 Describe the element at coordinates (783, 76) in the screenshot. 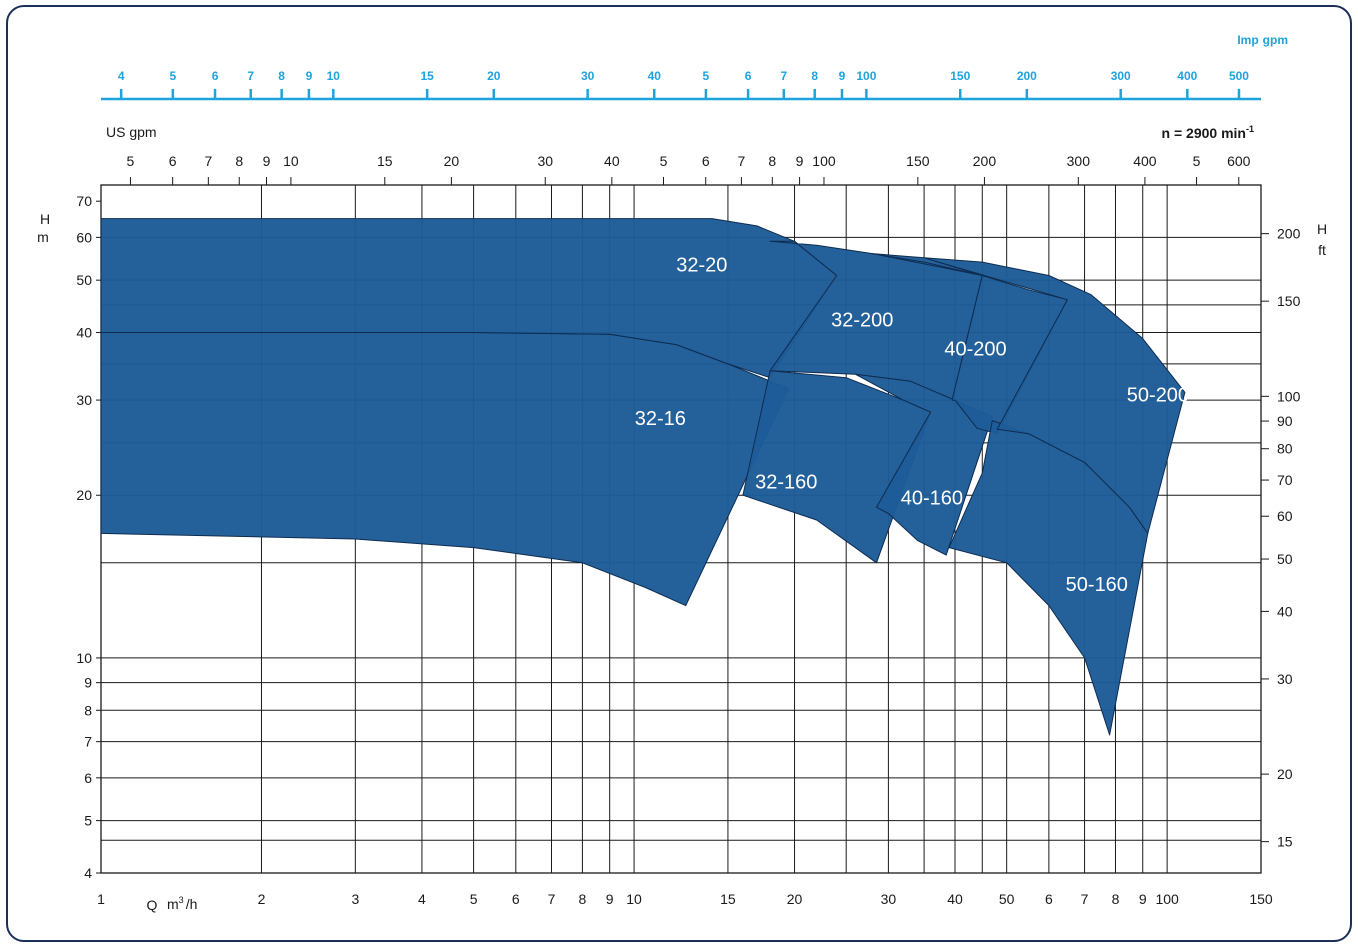

I see `imp-gpm-tick-label: 7` at that location.